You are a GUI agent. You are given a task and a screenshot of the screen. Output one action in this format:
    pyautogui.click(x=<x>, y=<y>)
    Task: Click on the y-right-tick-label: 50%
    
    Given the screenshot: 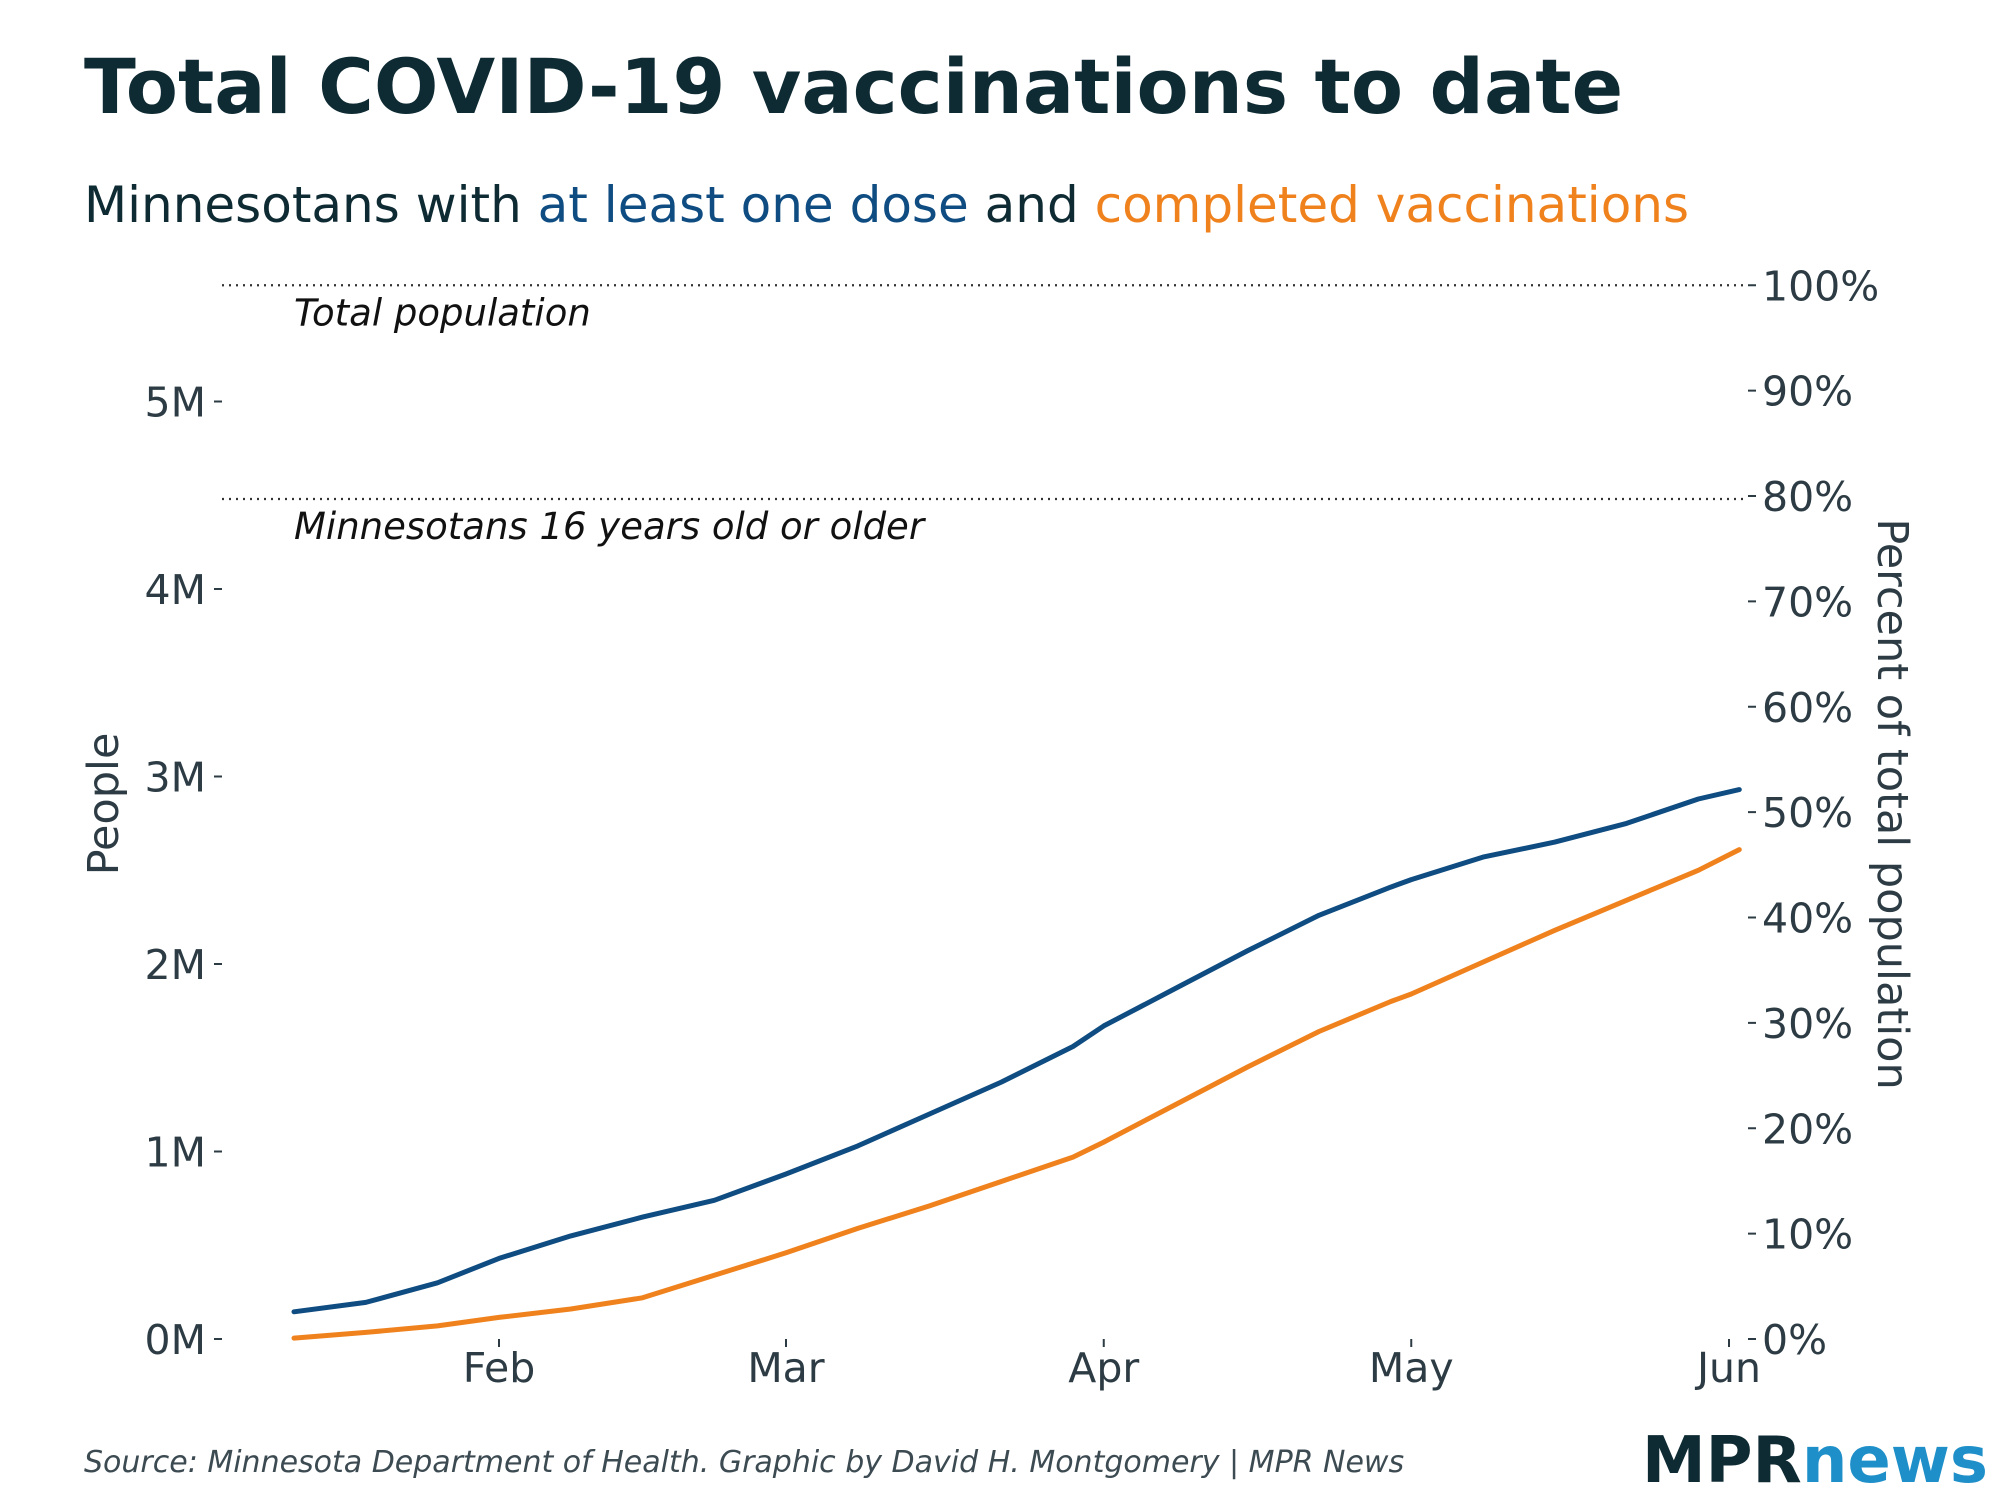 What is the action you would take?
    pyautogui.click(x=1807, y=813)
    